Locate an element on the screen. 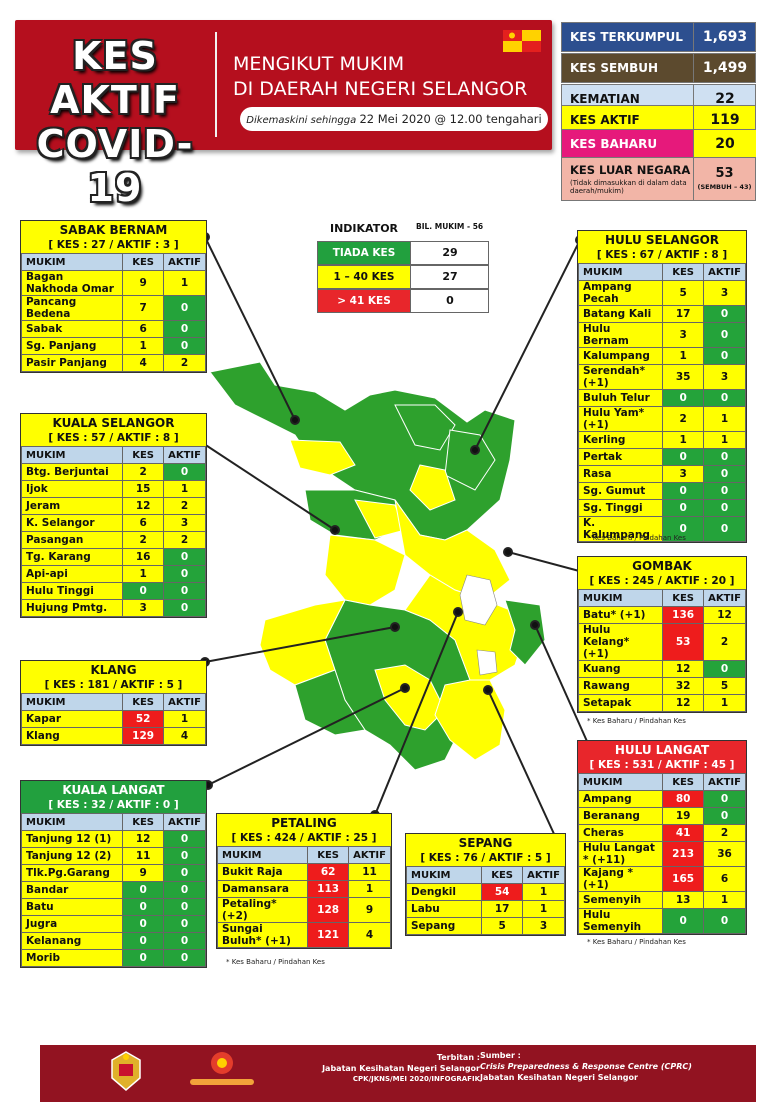 Image resolution: width=768 pixels, height=1109 pixels. kes-value: 5 is located at coordinates (502, 926).